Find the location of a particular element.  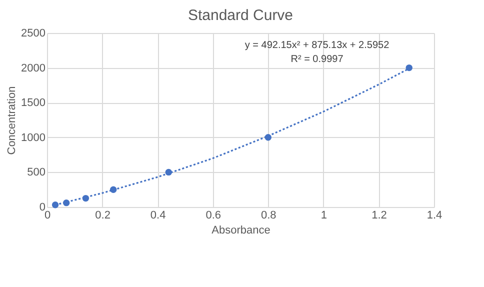

y-tick-label: 0 is located at coordinates (42, 208).